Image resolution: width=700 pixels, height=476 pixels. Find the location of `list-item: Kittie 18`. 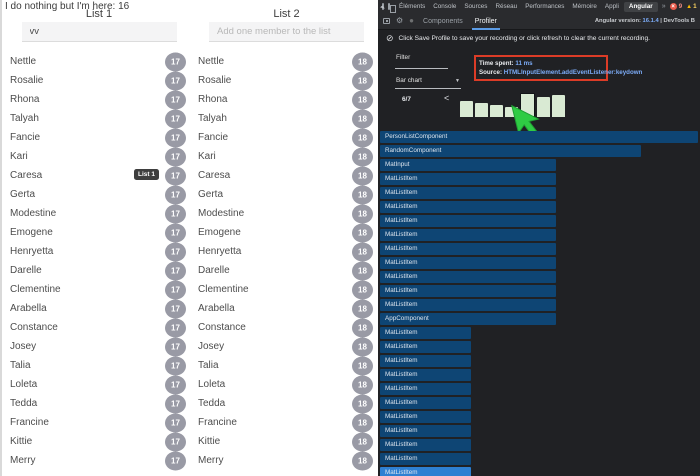

list-item: Kittie 18 is located at coordinates (286, 441).